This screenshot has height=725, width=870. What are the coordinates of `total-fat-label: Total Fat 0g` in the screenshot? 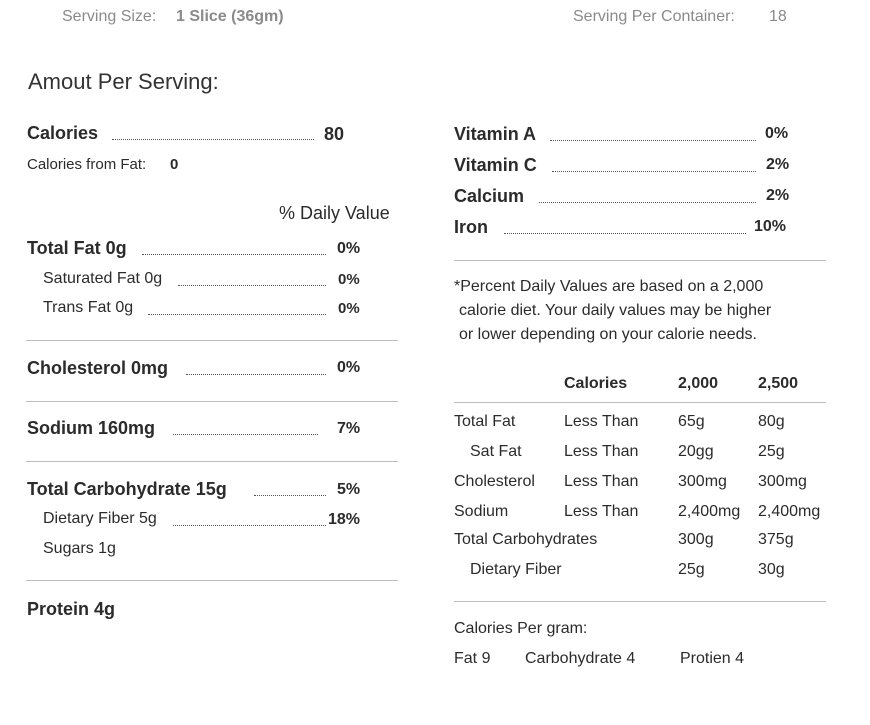 It's located at (77, 248).